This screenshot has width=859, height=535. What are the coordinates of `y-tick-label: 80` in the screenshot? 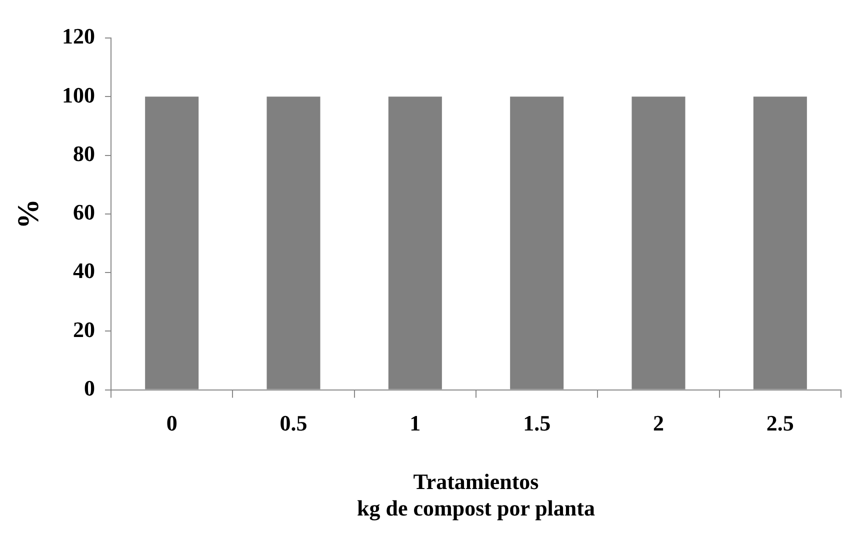 It's located at (84, 153).